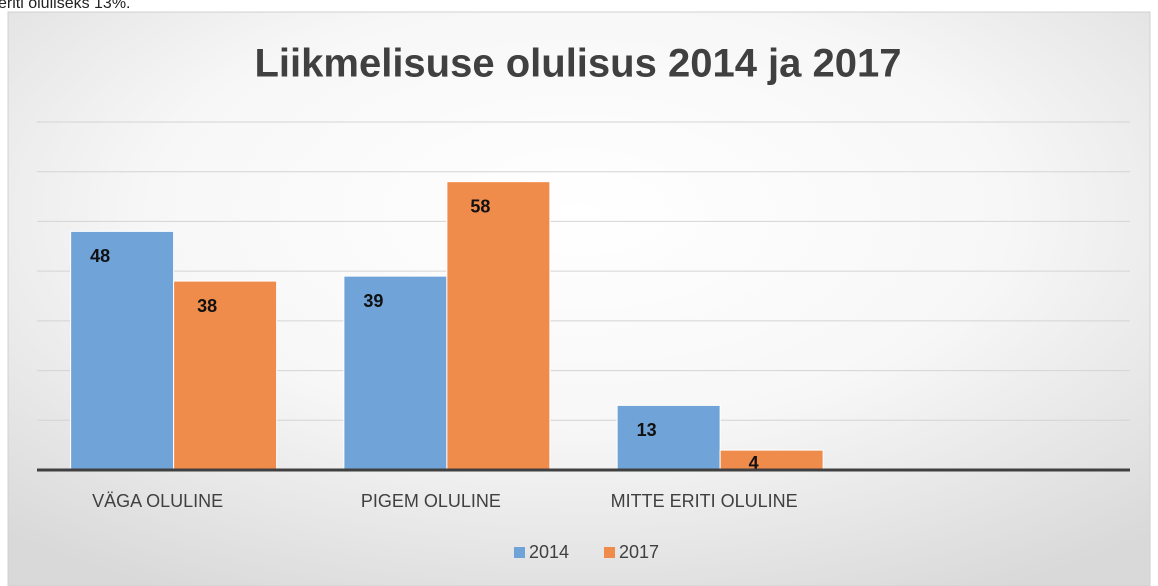 This screenshot has width=1158, height=586. I want to click on legend-label: 2014, so click(549, 552).